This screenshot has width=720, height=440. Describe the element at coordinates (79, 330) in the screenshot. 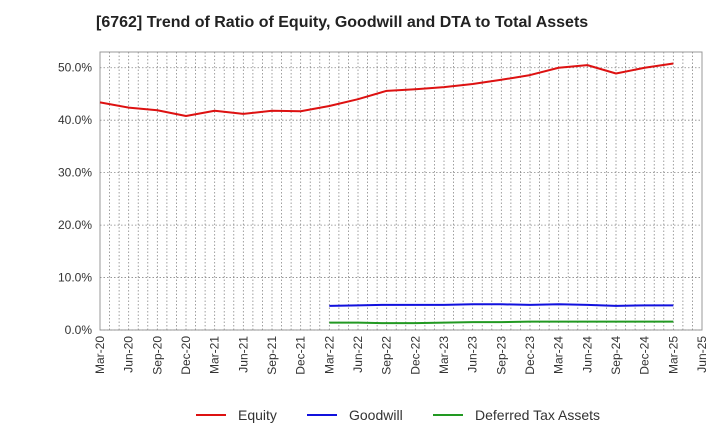

I see `y-tick-label: 0.0%` at that location.